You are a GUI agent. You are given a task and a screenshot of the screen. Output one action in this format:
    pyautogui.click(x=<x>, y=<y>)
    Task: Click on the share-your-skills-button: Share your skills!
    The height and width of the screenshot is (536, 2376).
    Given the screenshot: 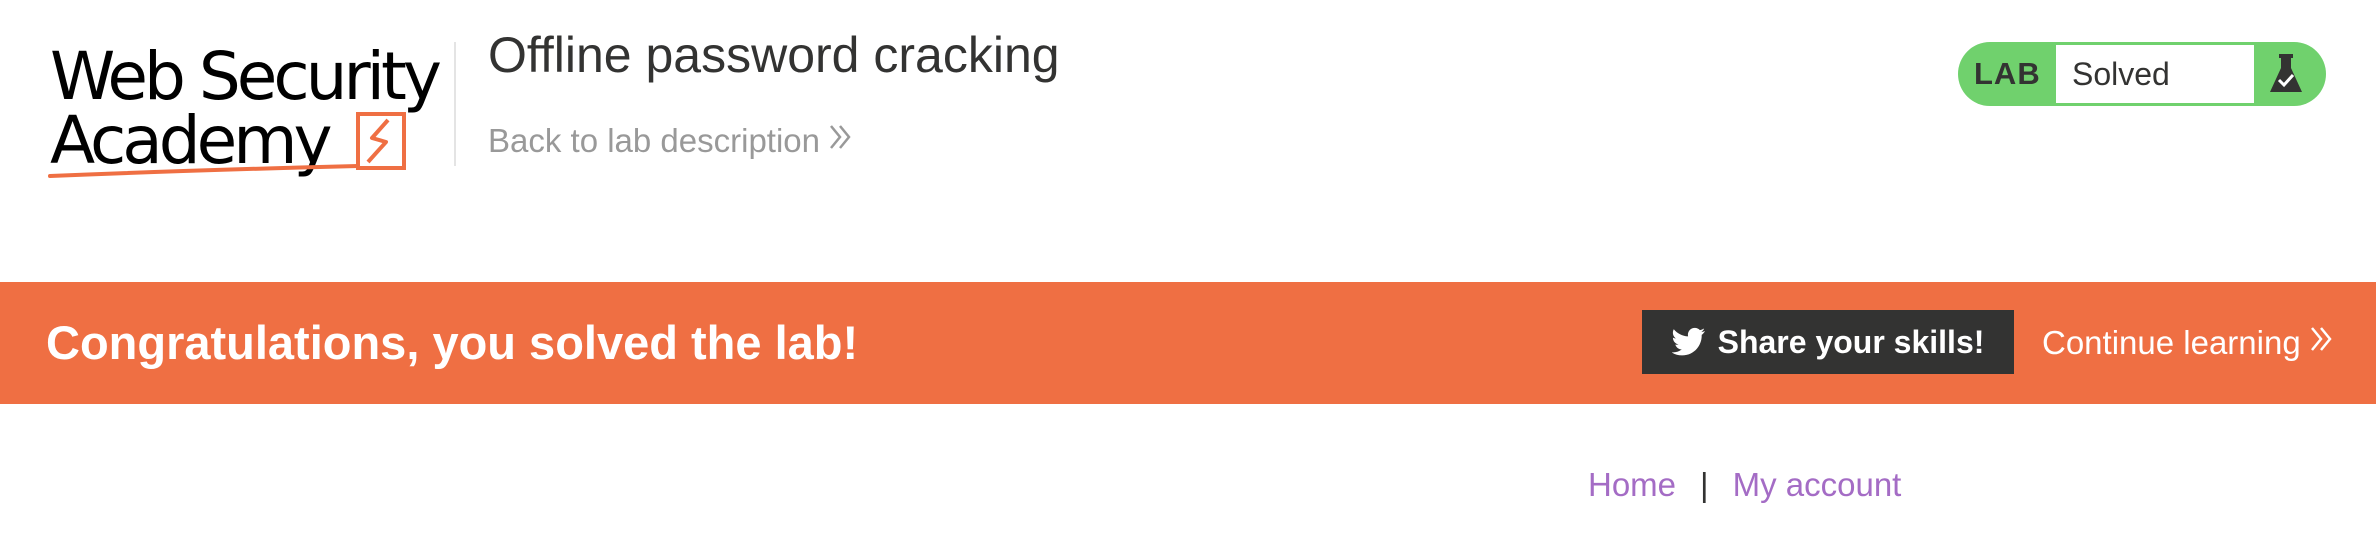 What is the action you would take?
    pyautogui.click(x=1828, y=342)
    